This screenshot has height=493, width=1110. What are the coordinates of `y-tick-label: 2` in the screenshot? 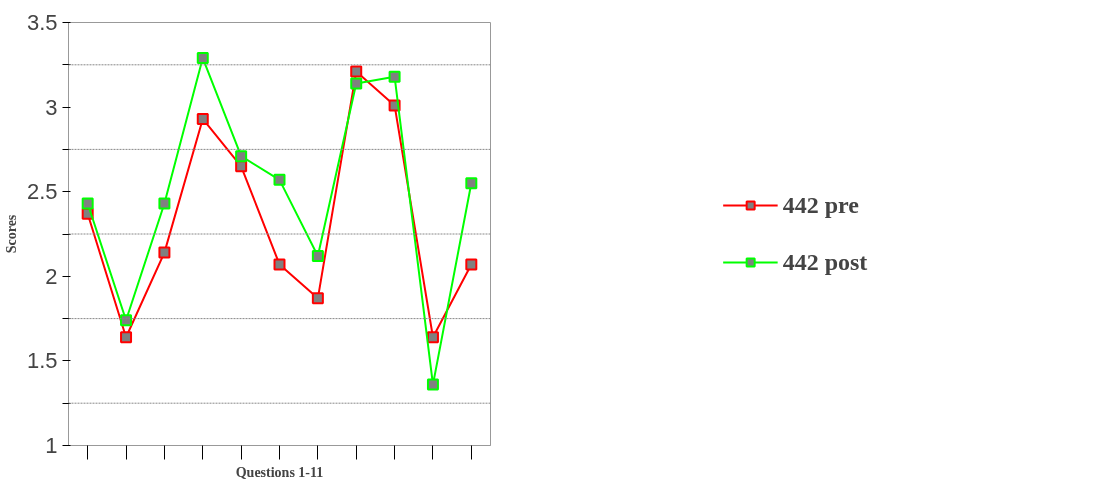 It's located at (51, 276).